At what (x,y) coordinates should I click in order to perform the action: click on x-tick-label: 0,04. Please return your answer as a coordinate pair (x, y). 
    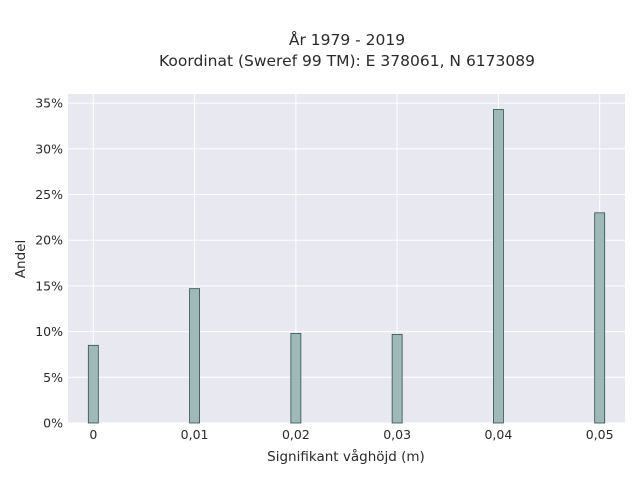
    Looking at the image, I should click on (498, 434).